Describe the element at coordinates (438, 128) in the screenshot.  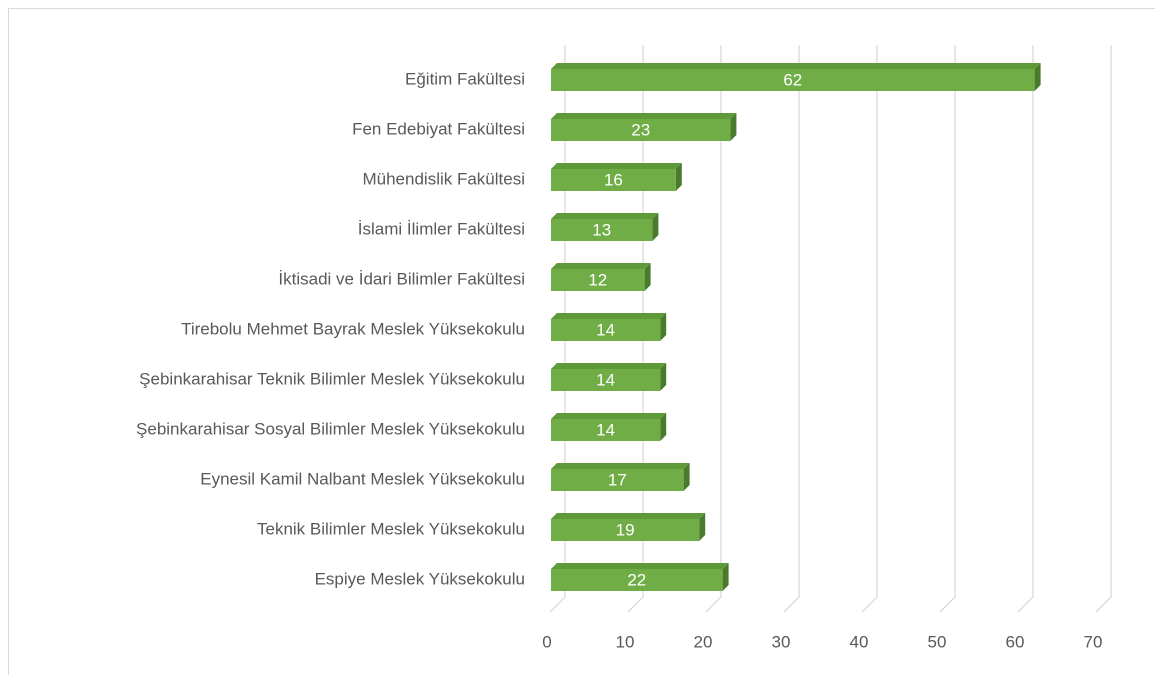
I see `category-label: Fen Edebiyat Fakültesi` at that location.